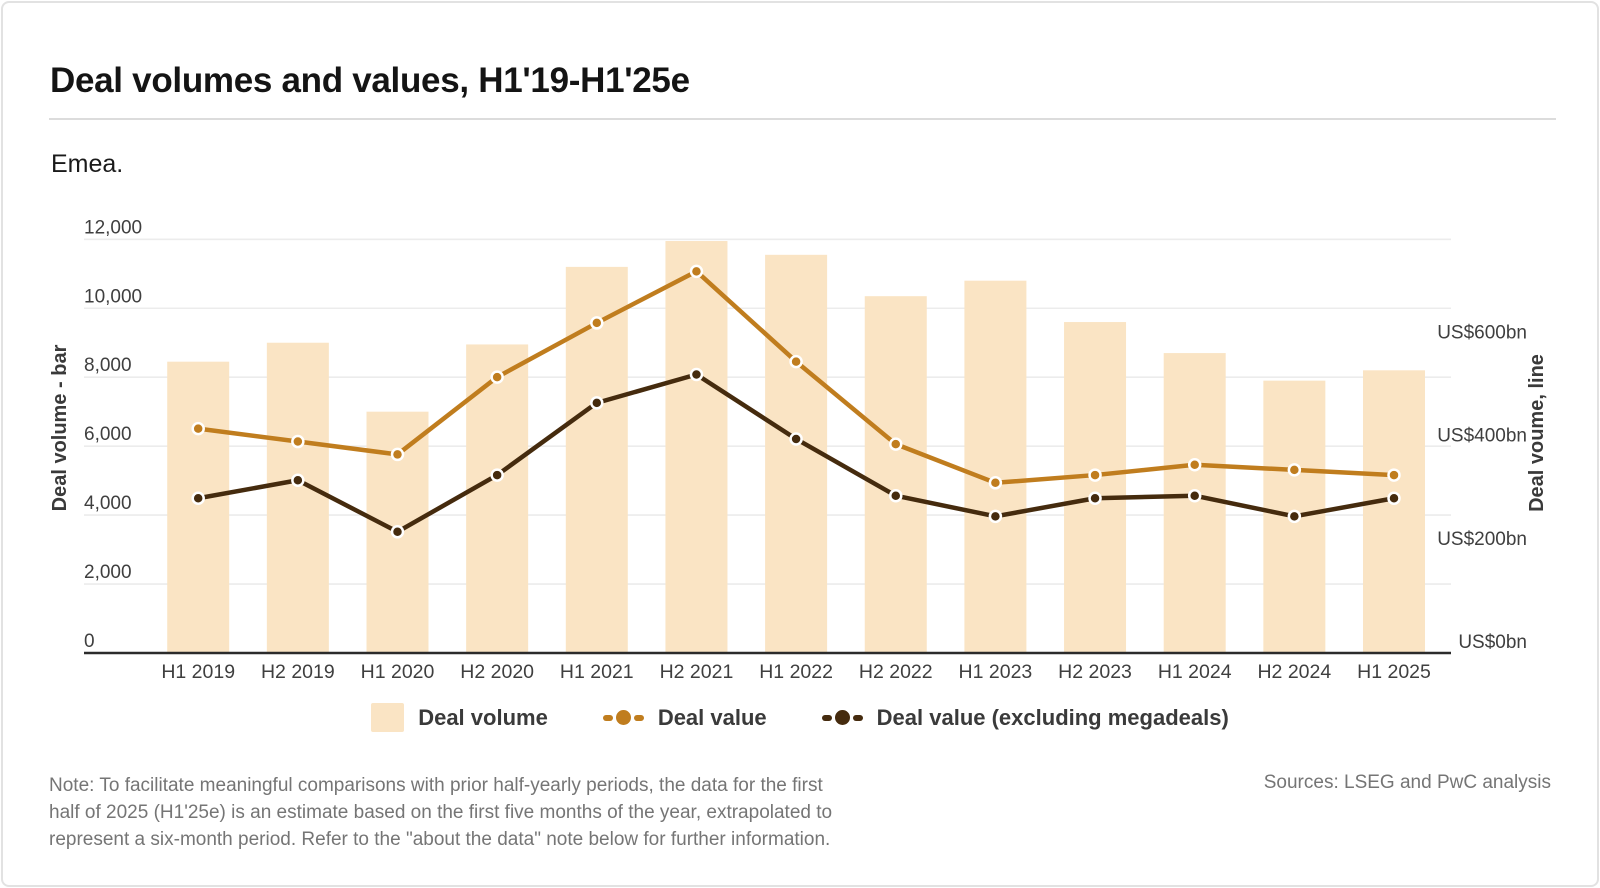 The height and width of the screenshot is (888, 1600). Describe the element at coordinates (1095, 487) in the screenshot. I see `bar-h2-2023` at that location.